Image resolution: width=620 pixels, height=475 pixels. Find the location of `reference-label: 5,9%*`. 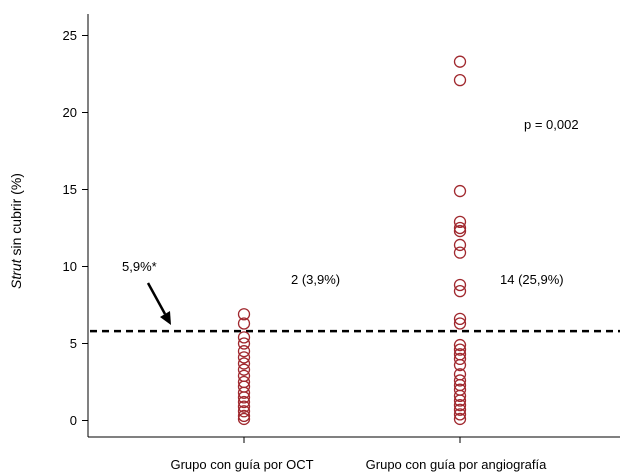

reference-label: 5,9%* is located at coordinates (139, 266).